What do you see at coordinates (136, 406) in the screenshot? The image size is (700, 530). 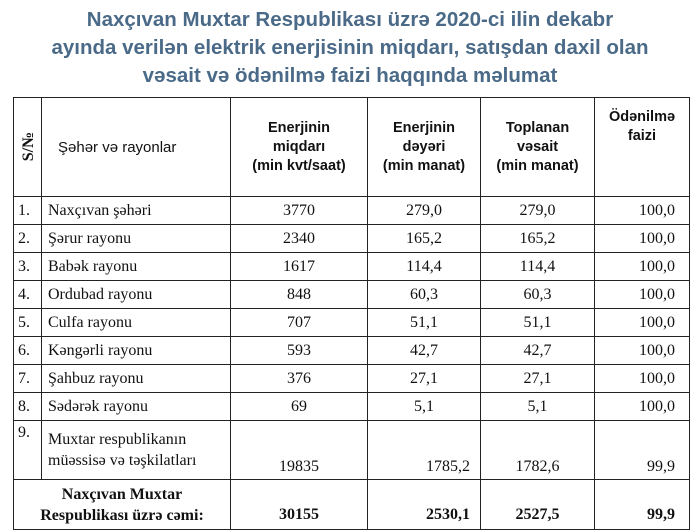 I see `row-name: Sədərək rayonu` at bounding box center [136, 406].